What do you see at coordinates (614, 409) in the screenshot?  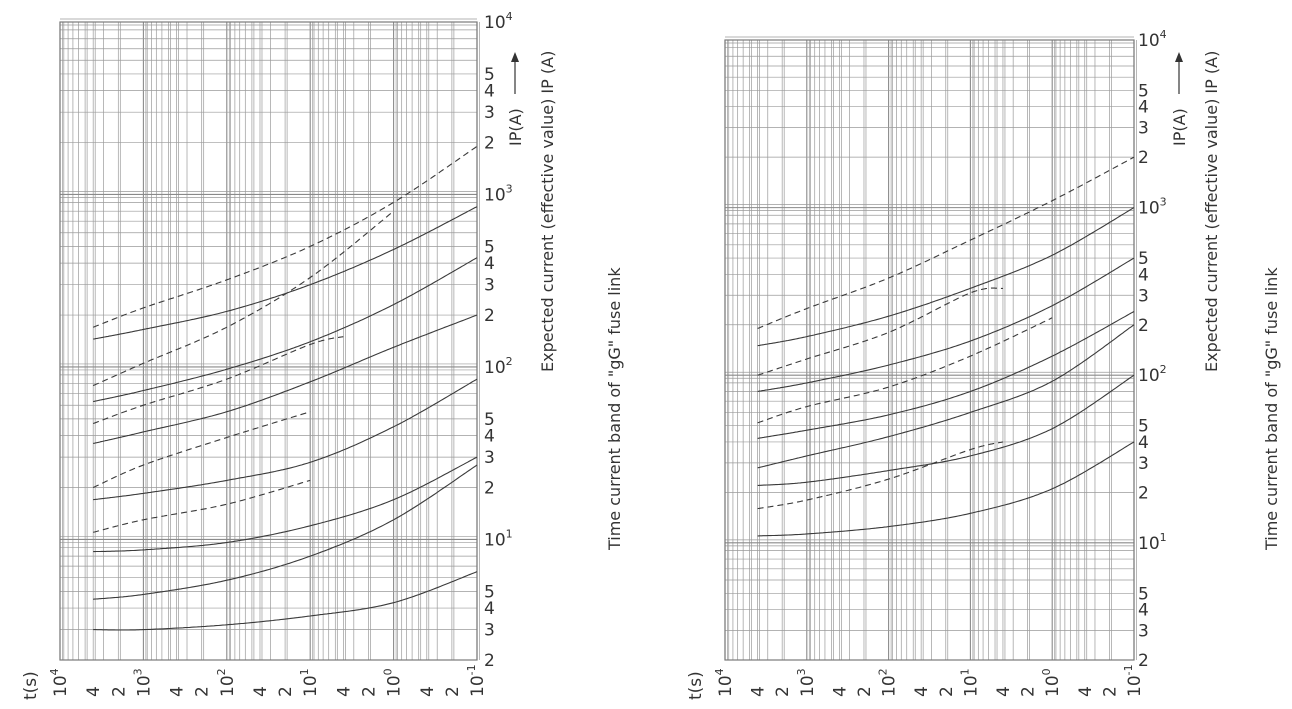 I see `chart-title: Time current band of "gG" fuse link` at bounding box center [614, 409].